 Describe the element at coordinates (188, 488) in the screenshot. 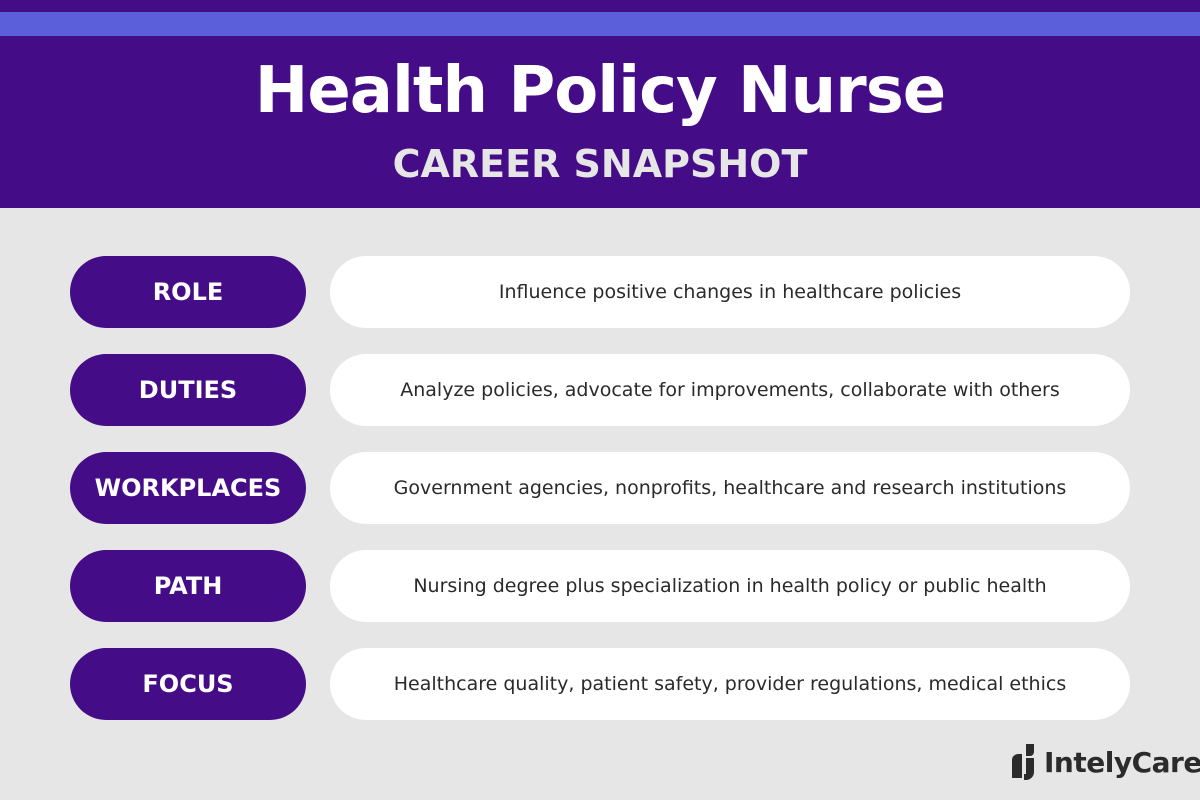

I see `row-label: WORKPLACES` at that location.